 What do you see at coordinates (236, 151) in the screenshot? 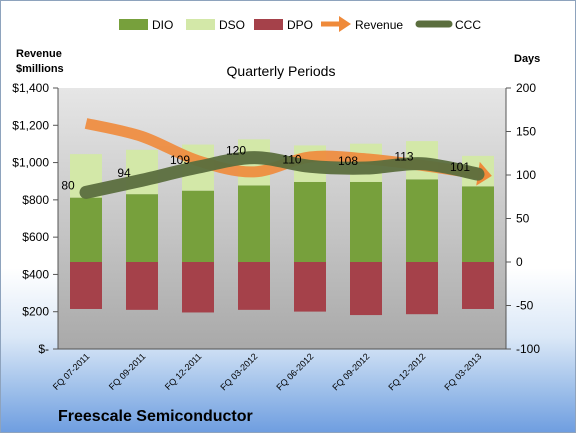
I see `ccc-data-label: 120` at bounding box center [236, 151].